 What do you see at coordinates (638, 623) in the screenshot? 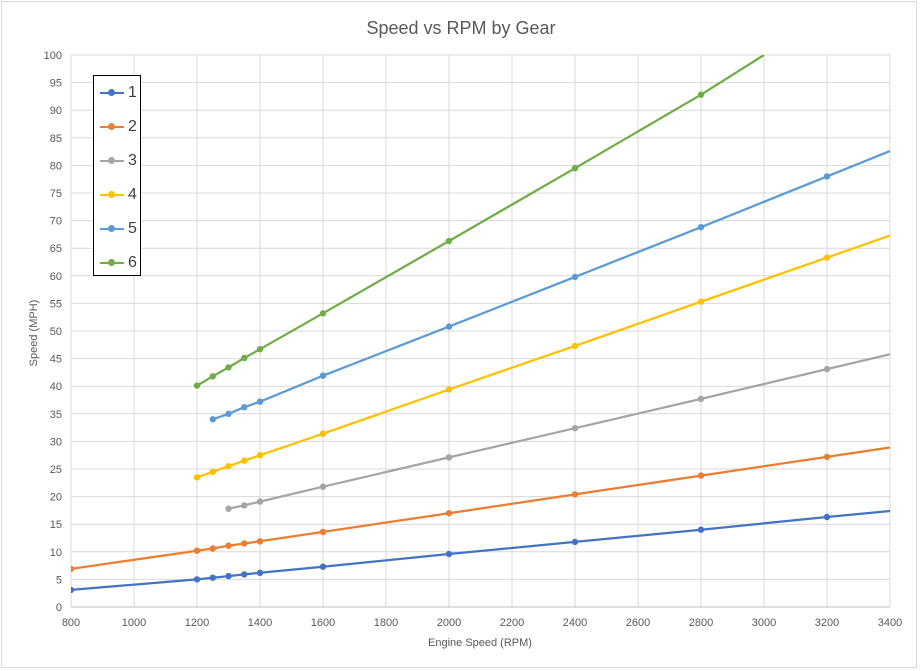
I see `x-tick-label: 2600` at bounding box center [638, 623].